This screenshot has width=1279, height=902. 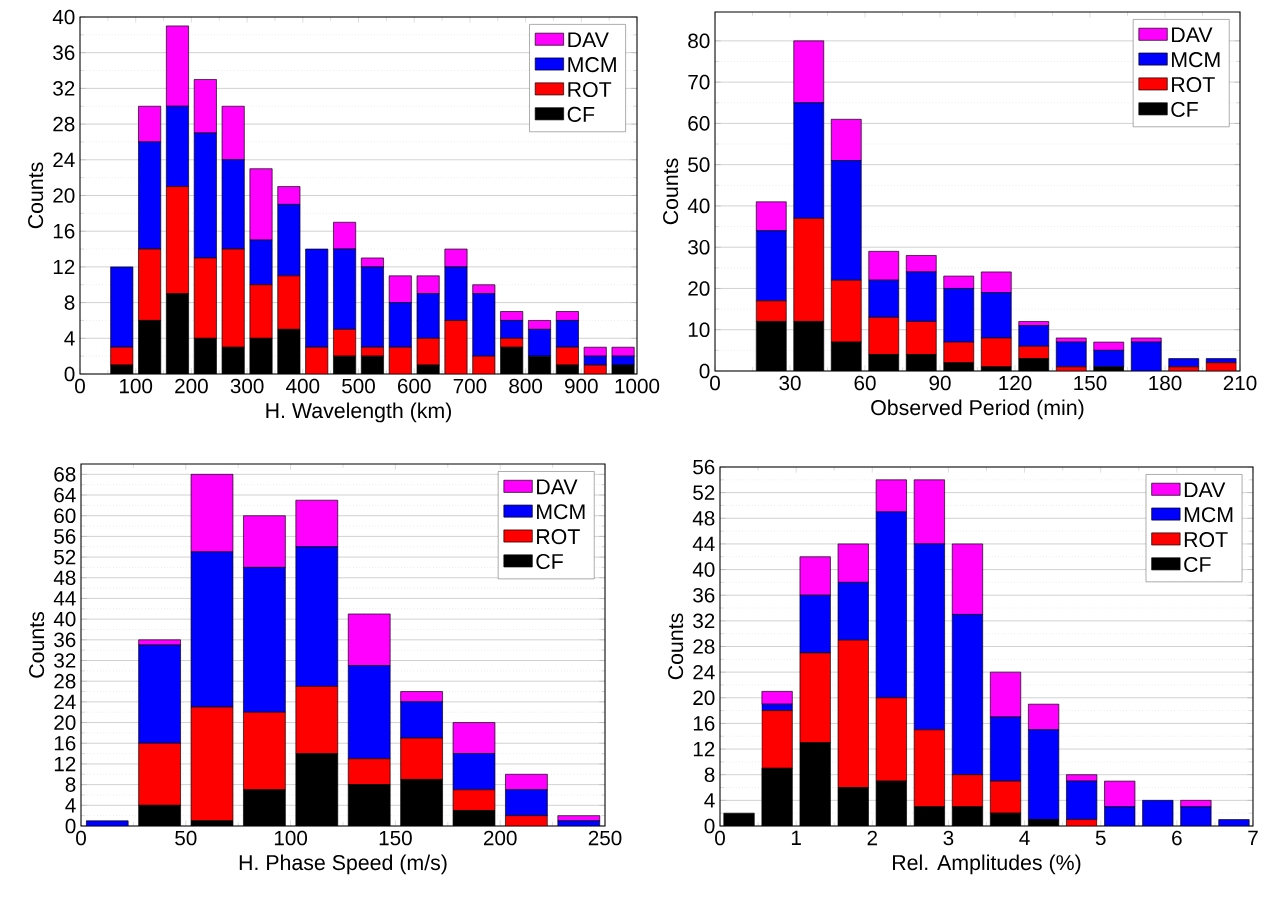 I want to click on y-tick-label: 52, so click(x=65, y=557).